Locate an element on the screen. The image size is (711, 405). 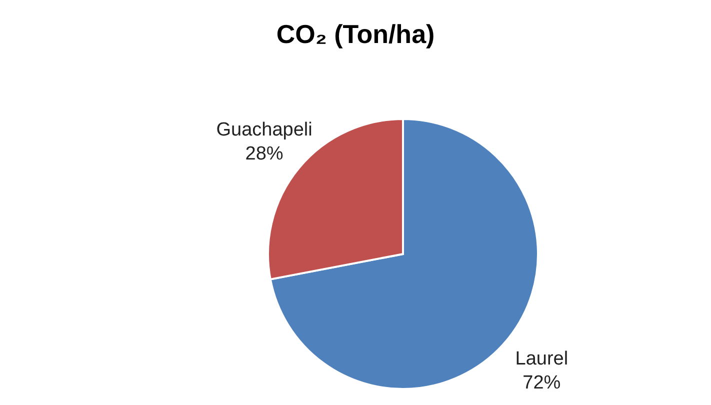
data-label: 72% is located at coordinates (541, 383).